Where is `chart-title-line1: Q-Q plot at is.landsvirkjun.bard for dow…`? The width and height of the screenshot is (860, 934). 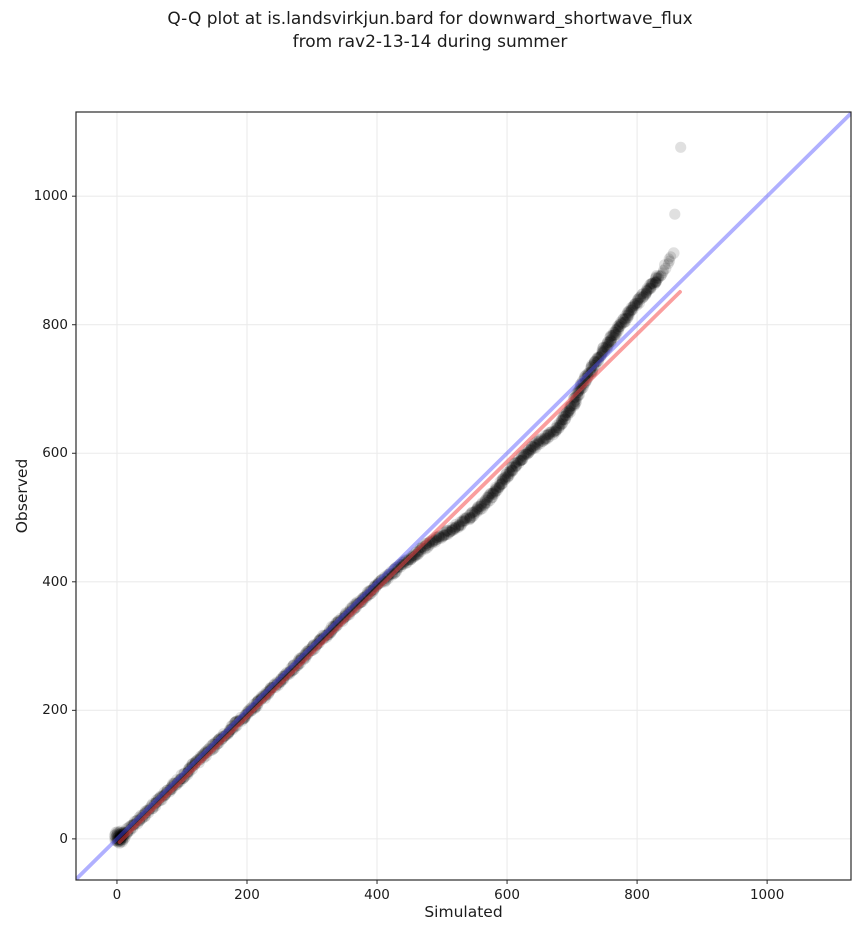 chart-title-line1: Q-Q plot at is.landsvirkjun.bard for dow… is located at coordinates (430, 19).